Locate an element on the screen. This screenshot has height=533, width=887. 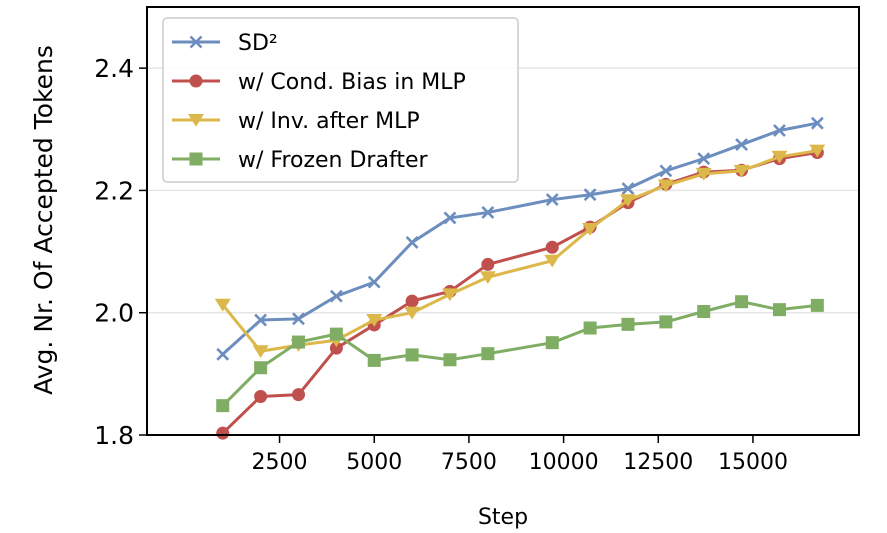
legend-box is located at coordinates (340, 100).